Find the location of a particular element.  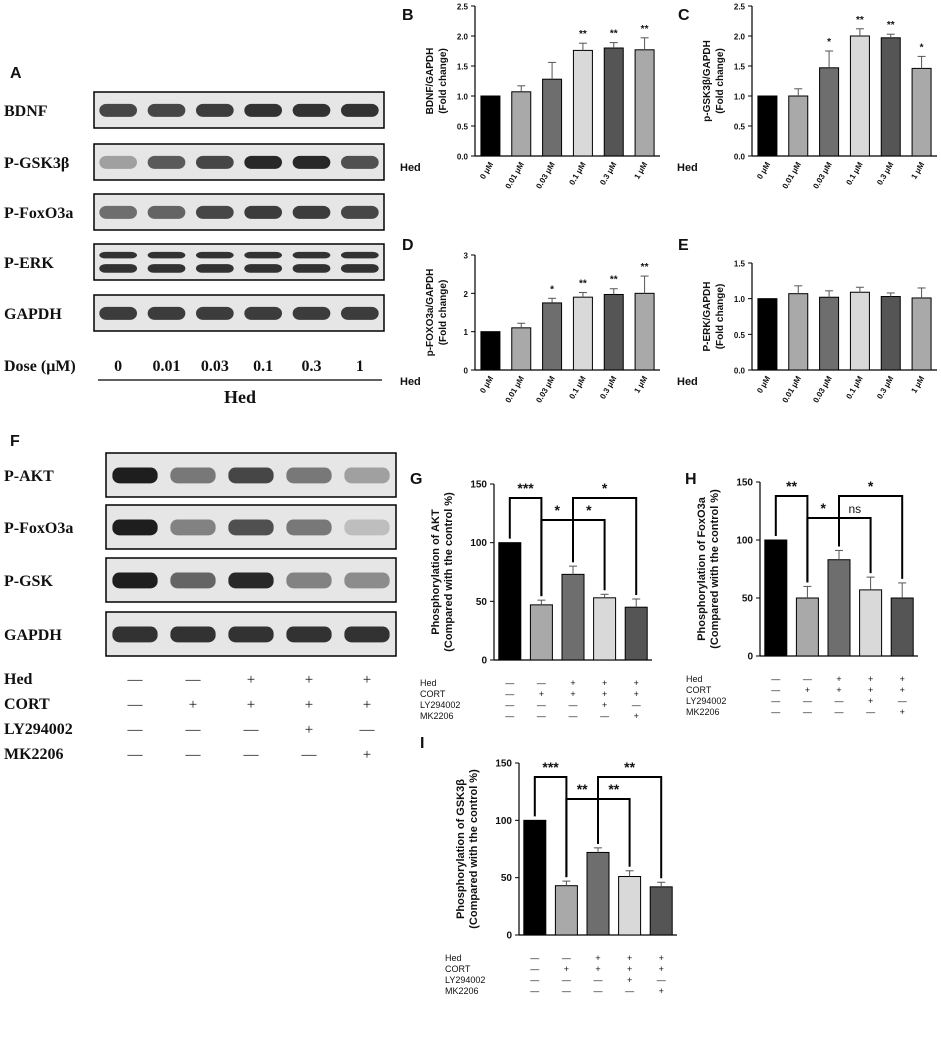

panel-label-h: H is located at coordinates (691, 479).